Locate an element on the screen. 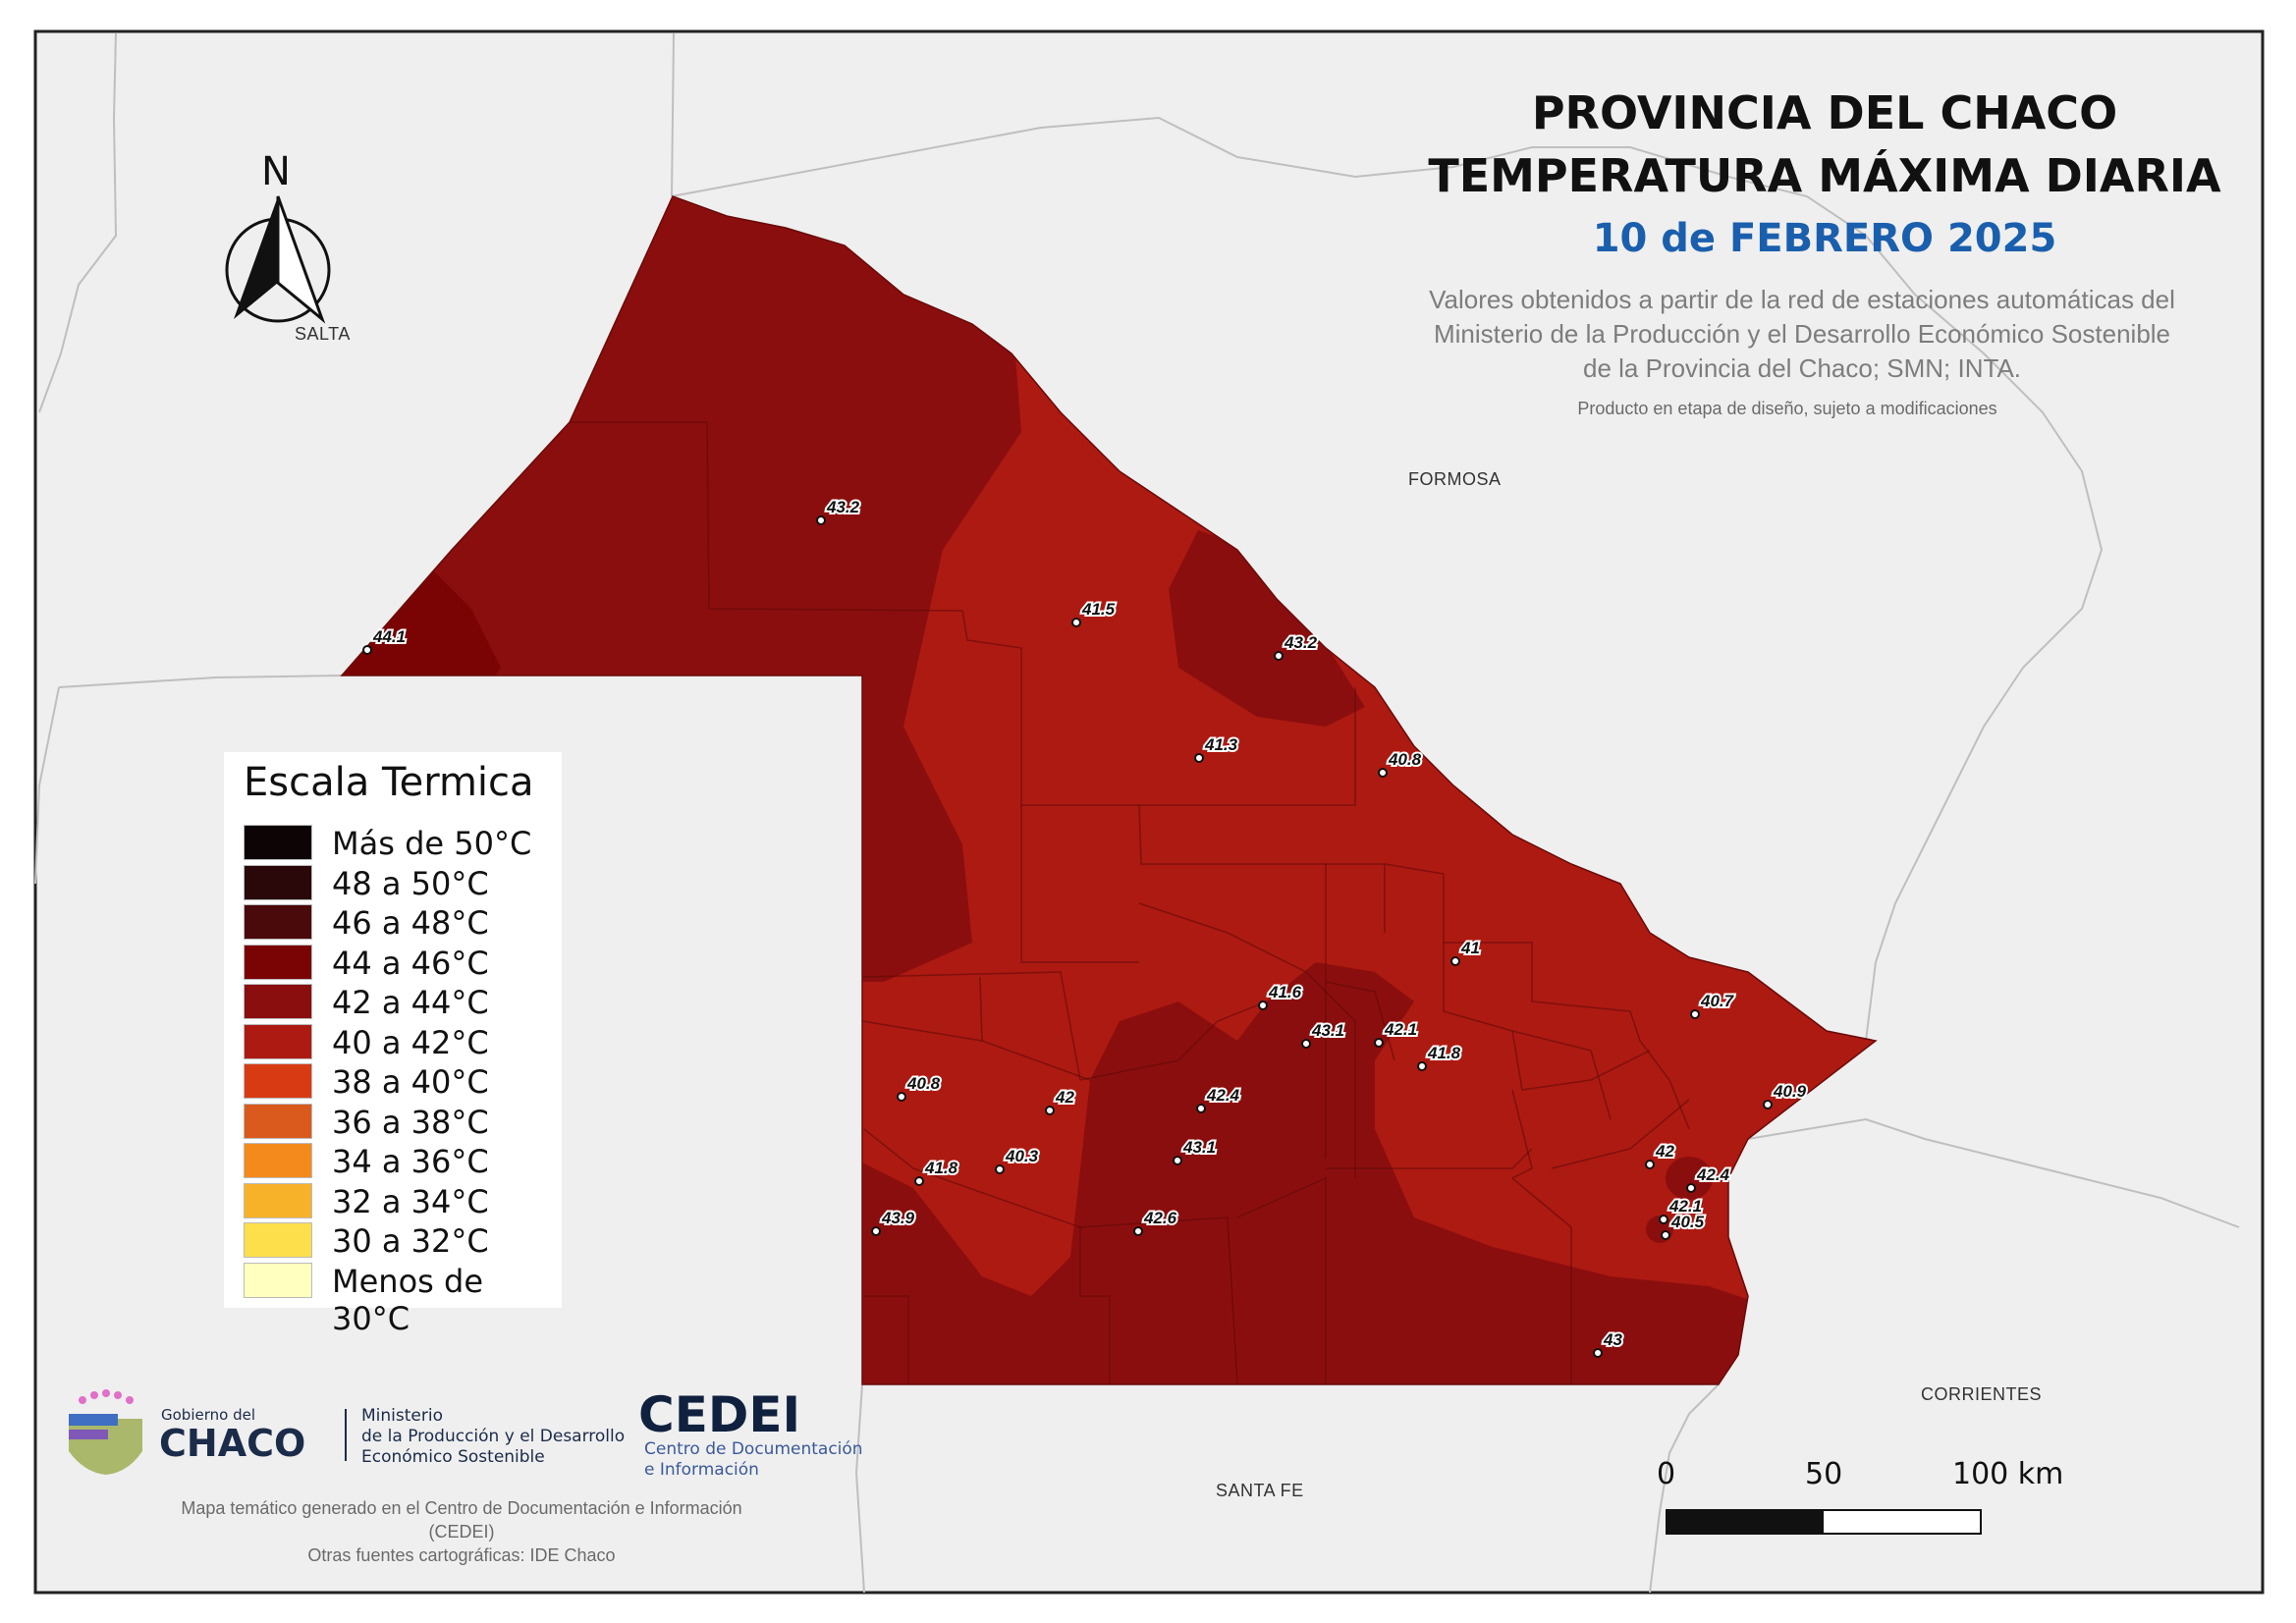 Image resolution: width=2296 pixels, height=1623 pixels. station-value: 43.9 is located at coordinates (898, 1218).